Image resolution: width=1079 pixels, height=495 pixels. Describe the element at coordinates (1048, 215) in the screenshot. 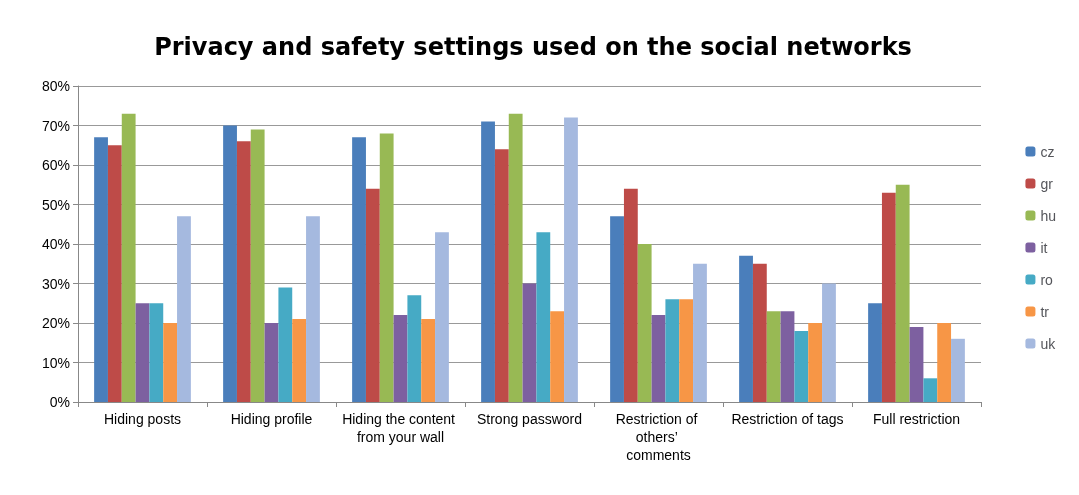

I see `legend-label: hu` at that location.